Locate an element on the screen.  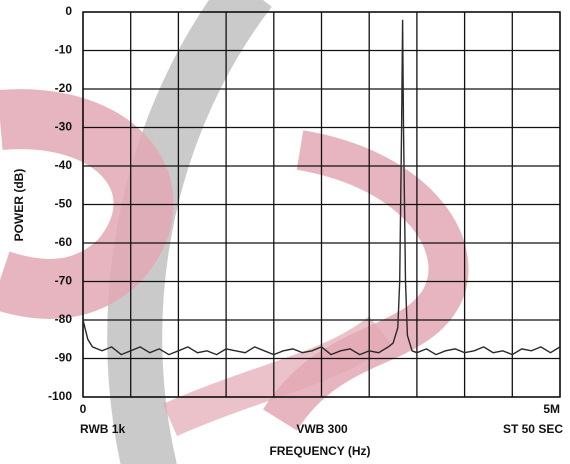
y-tick-label: -60 is located at coordinates (64, 242).